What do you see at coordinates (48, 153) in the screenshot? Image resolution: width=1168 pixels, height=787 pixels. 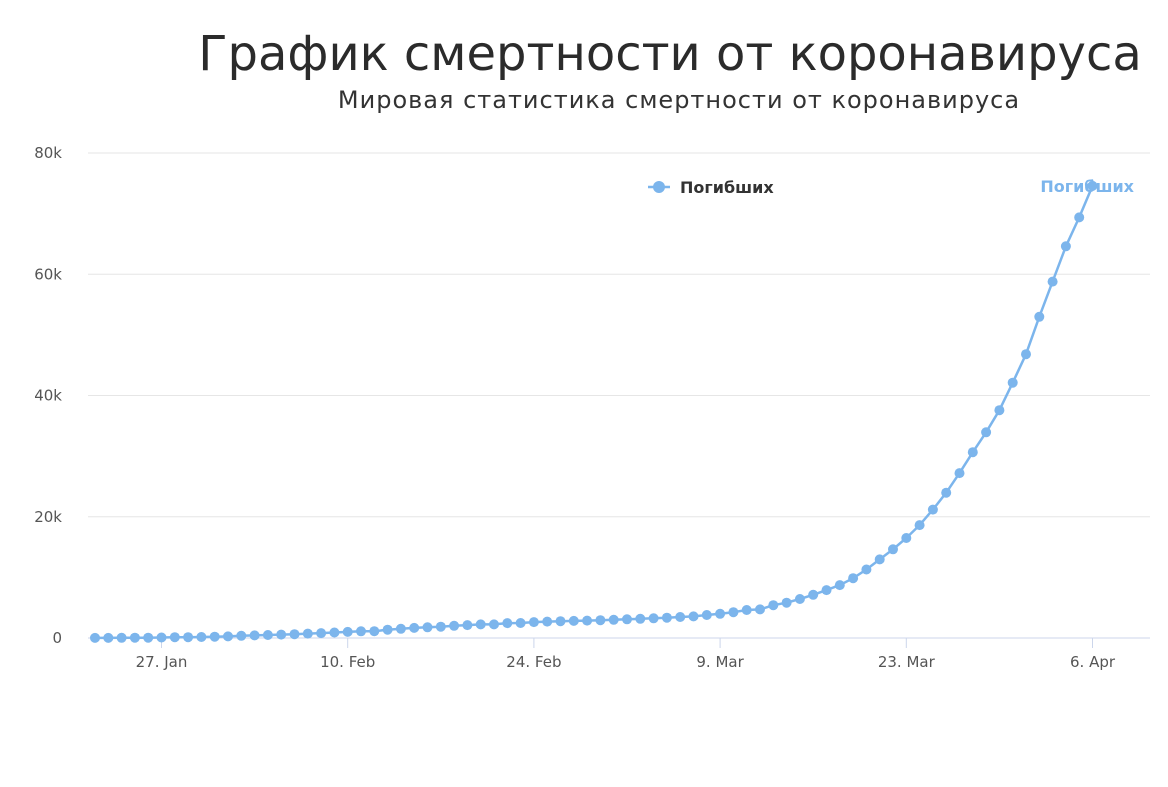 I see `y-tick-label: 80k` at bounding box center [48, 153].